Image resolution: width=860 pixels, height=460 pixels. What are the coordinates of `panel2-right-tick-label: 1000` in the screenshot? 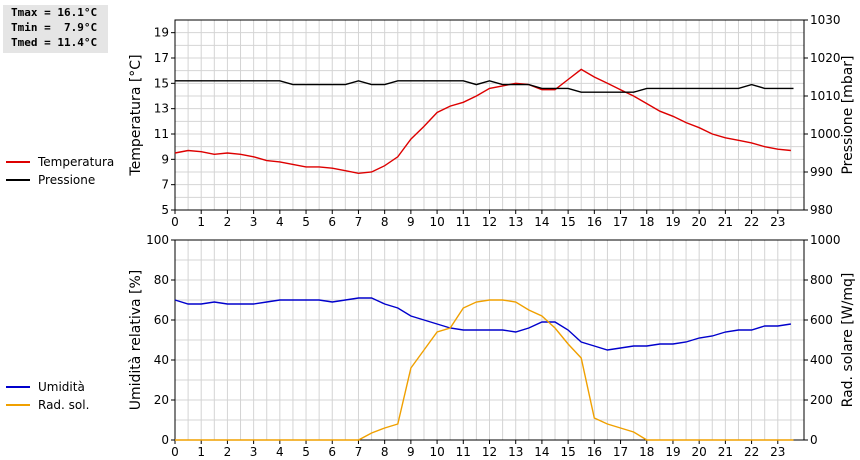 It's located at (825, 240).